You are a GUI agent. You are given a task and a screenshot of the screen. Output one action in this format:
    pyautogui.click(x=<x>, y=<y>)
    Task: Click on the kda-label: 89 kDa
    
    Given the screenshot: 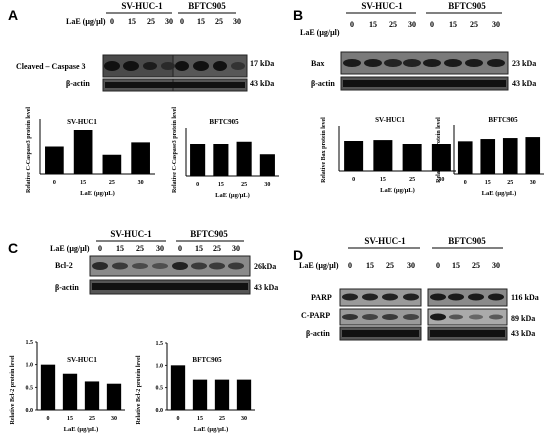 What is the action you would take?
    pyautogui.click(x=523, y=318)
    